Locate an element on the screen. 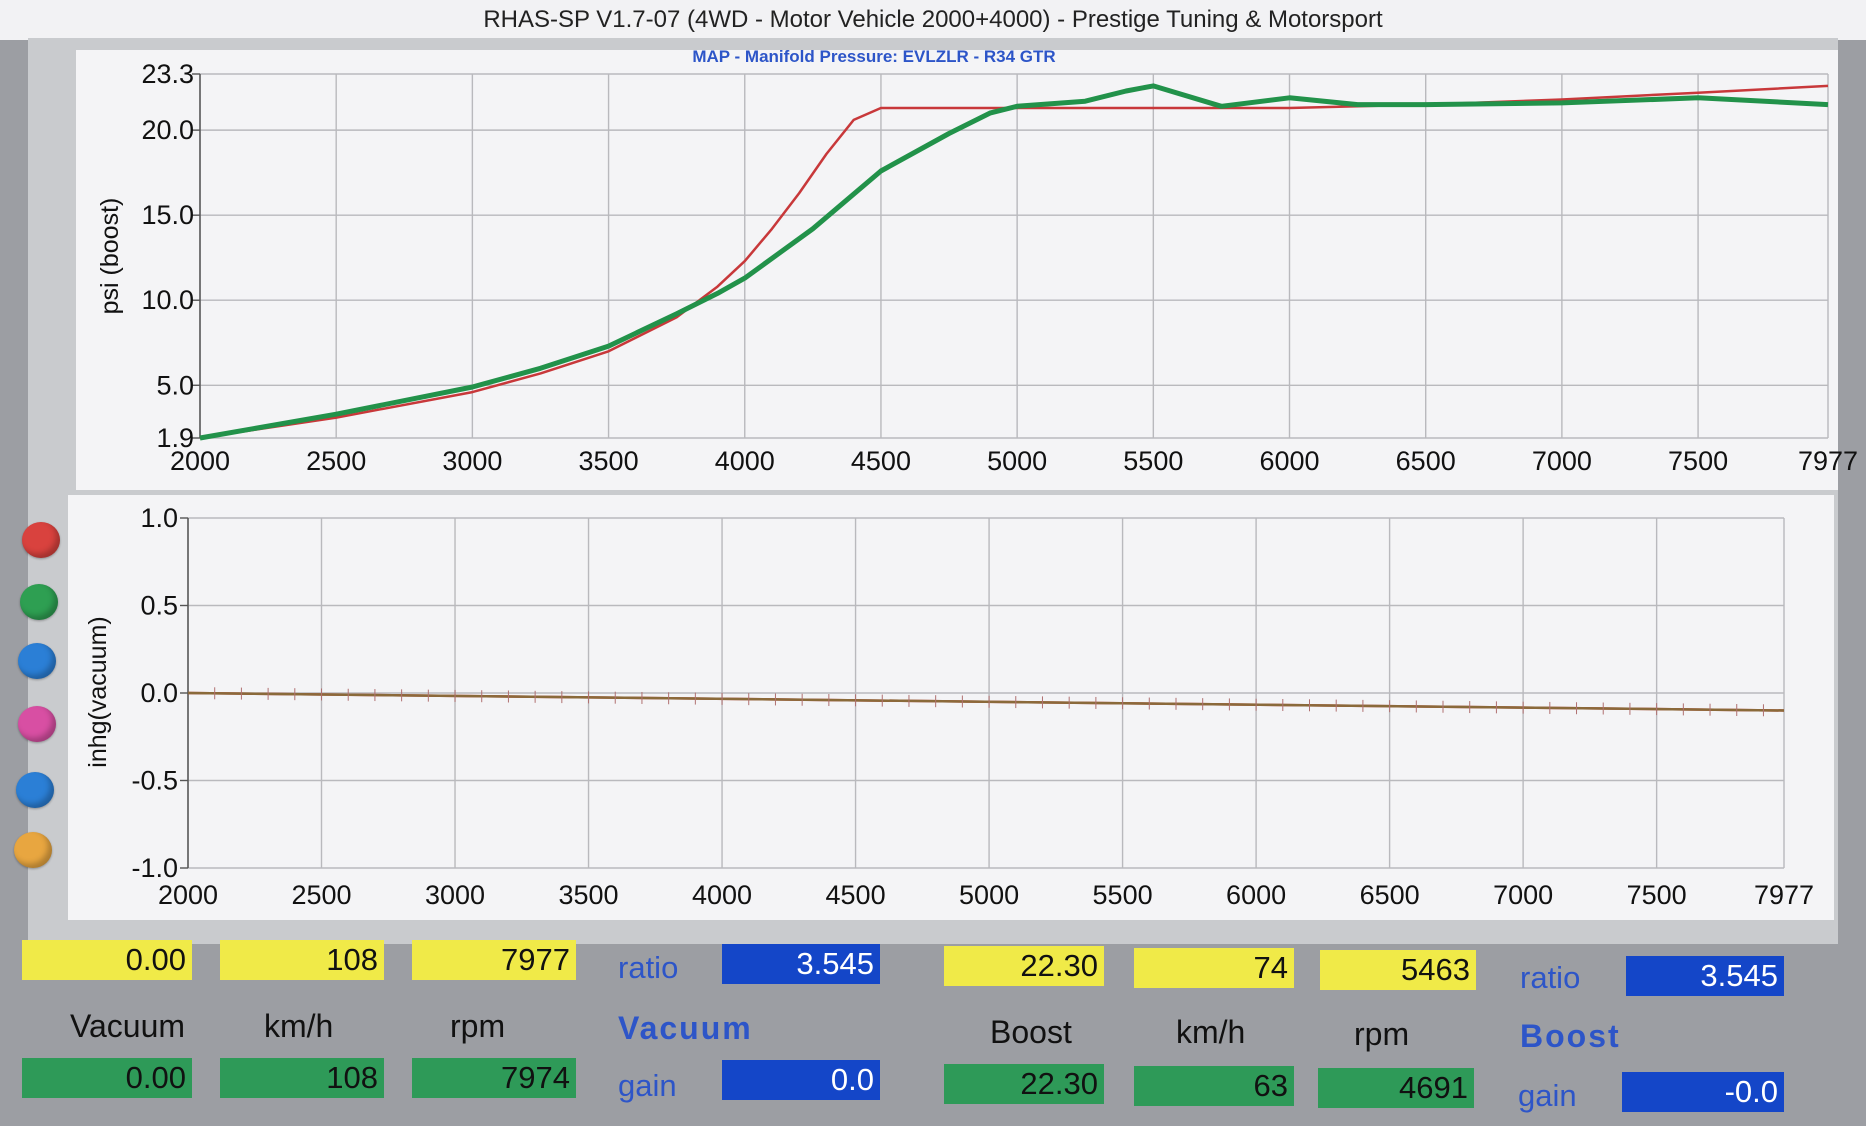  boost-y-axis-label: psi (boost) is located at coordinates (110, 256).